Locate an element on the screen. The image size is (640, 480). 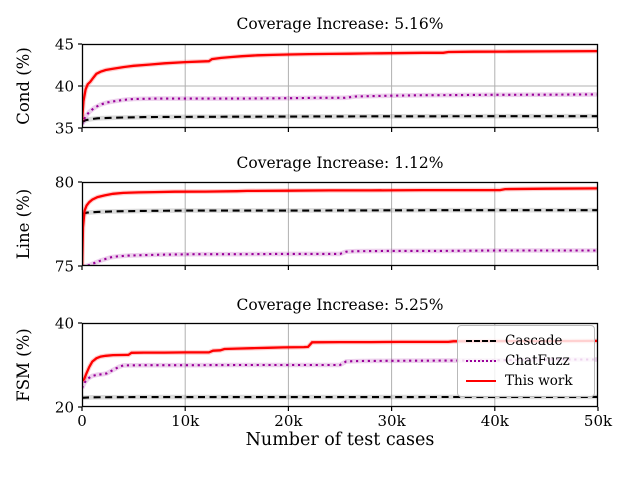
y-tick-label: 45 is located at coordinates (64, 44).